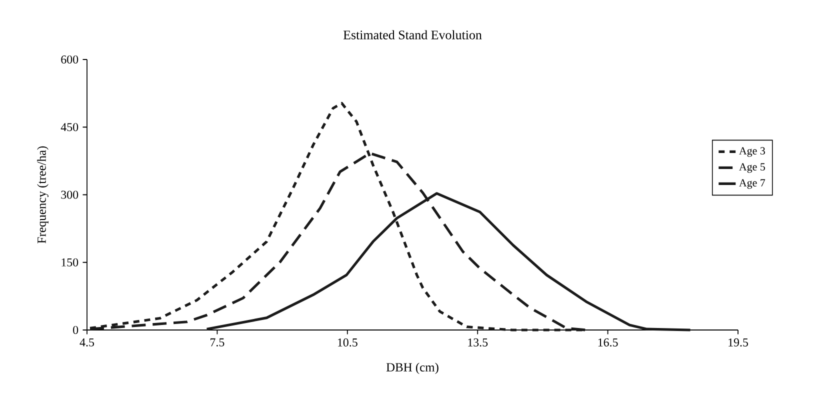 Image resolution: width=830 pixels, height=402 pixels. Describe the element at coordinates (217, 342) in the screenshot. I see `x-tick-label: 7.5` at that location.